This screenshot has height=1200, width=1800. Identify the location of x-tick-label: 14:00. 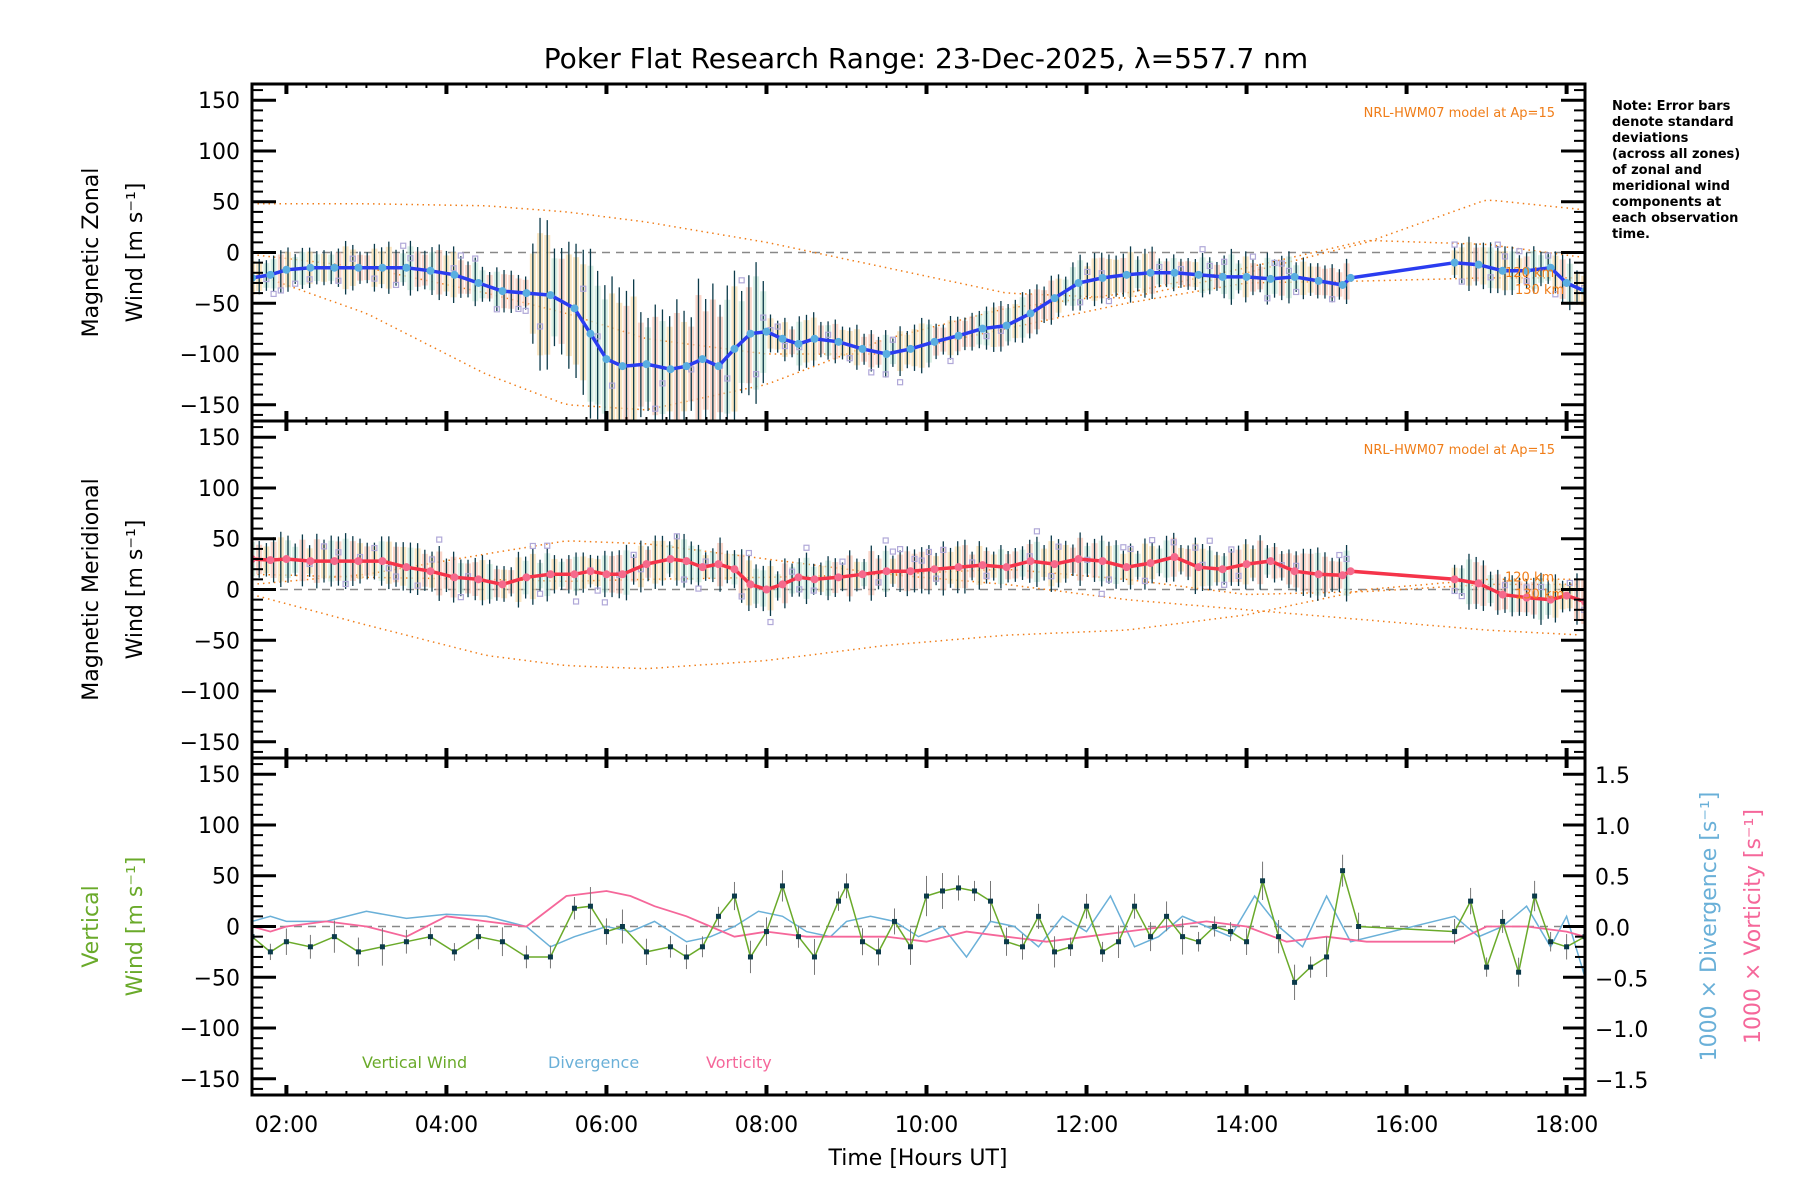
(1246, 1125).